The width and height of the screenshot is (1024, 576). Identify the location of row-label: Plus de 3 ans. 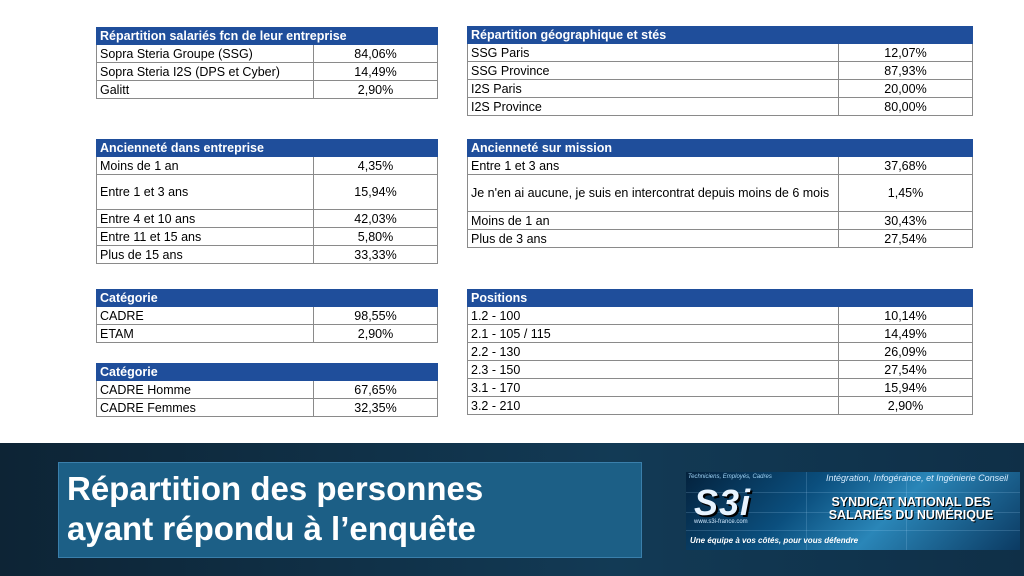
(653, 238).